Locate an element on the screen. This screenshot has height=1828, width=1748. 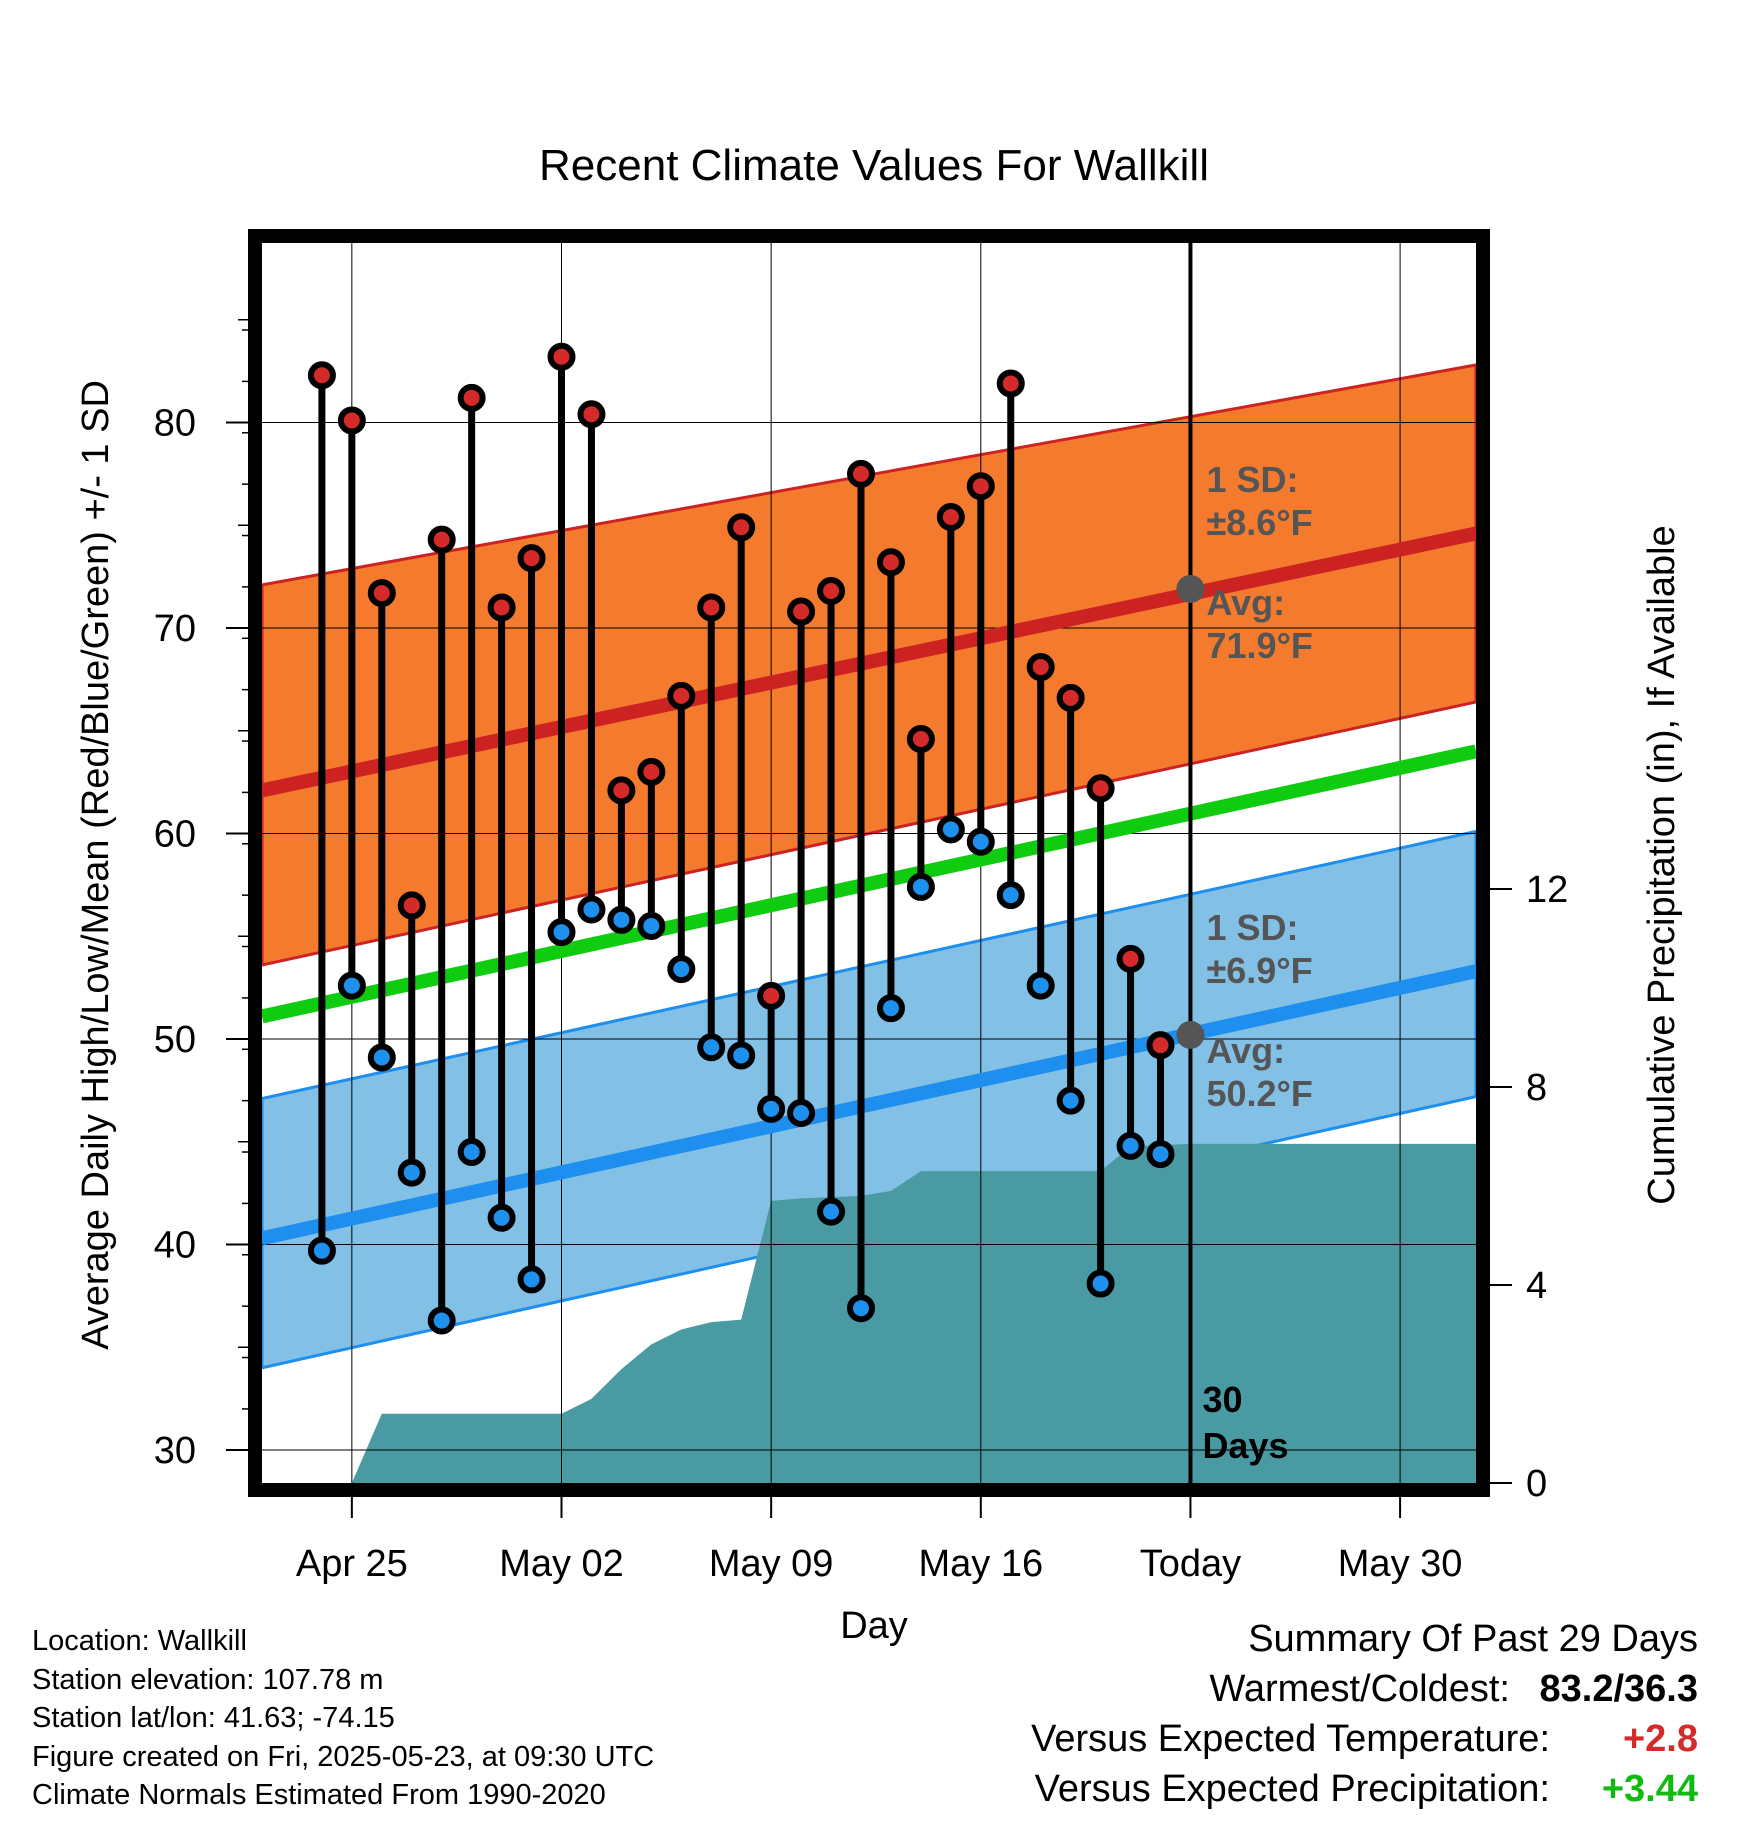
summary-precip: Versus Expected Precipitation: +3.44 is located at coordinates (1364, 1789).